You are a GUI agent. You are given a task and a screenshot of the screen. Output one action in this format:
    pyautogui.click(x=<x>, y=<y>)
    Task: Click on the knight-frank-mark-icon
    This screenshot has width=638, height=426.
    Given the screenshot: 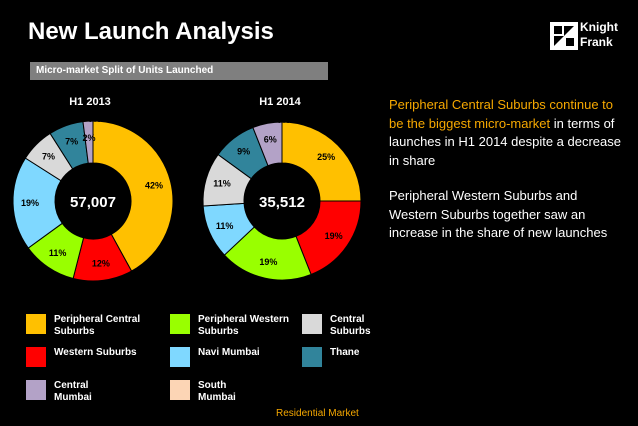 What is the action you would take?
    pyautogui.click(x=564, y=36)
    